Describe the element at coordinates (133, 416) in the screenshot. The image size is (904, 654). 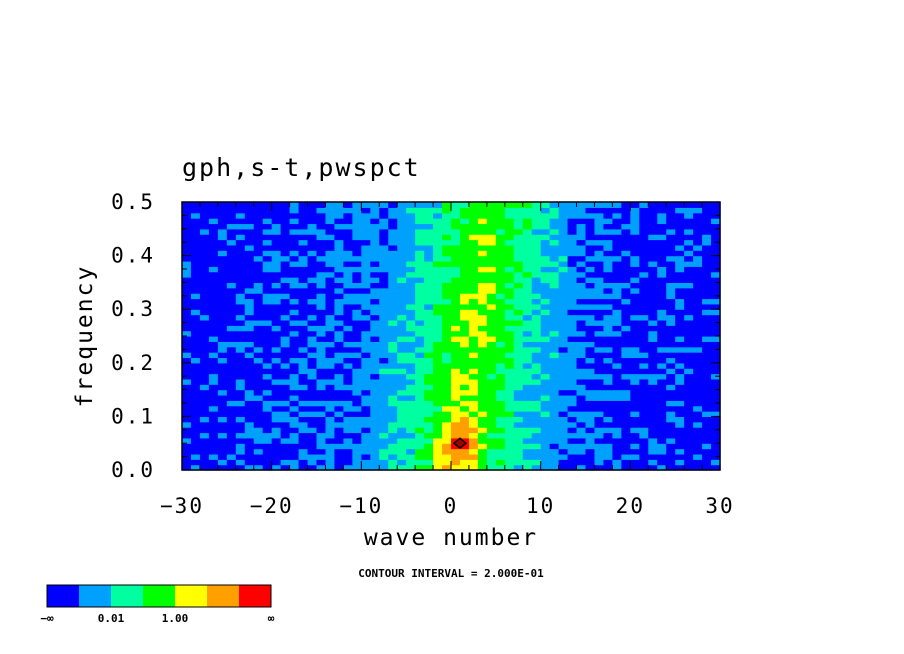
I see `y-tick-label: 0.1` at that location.